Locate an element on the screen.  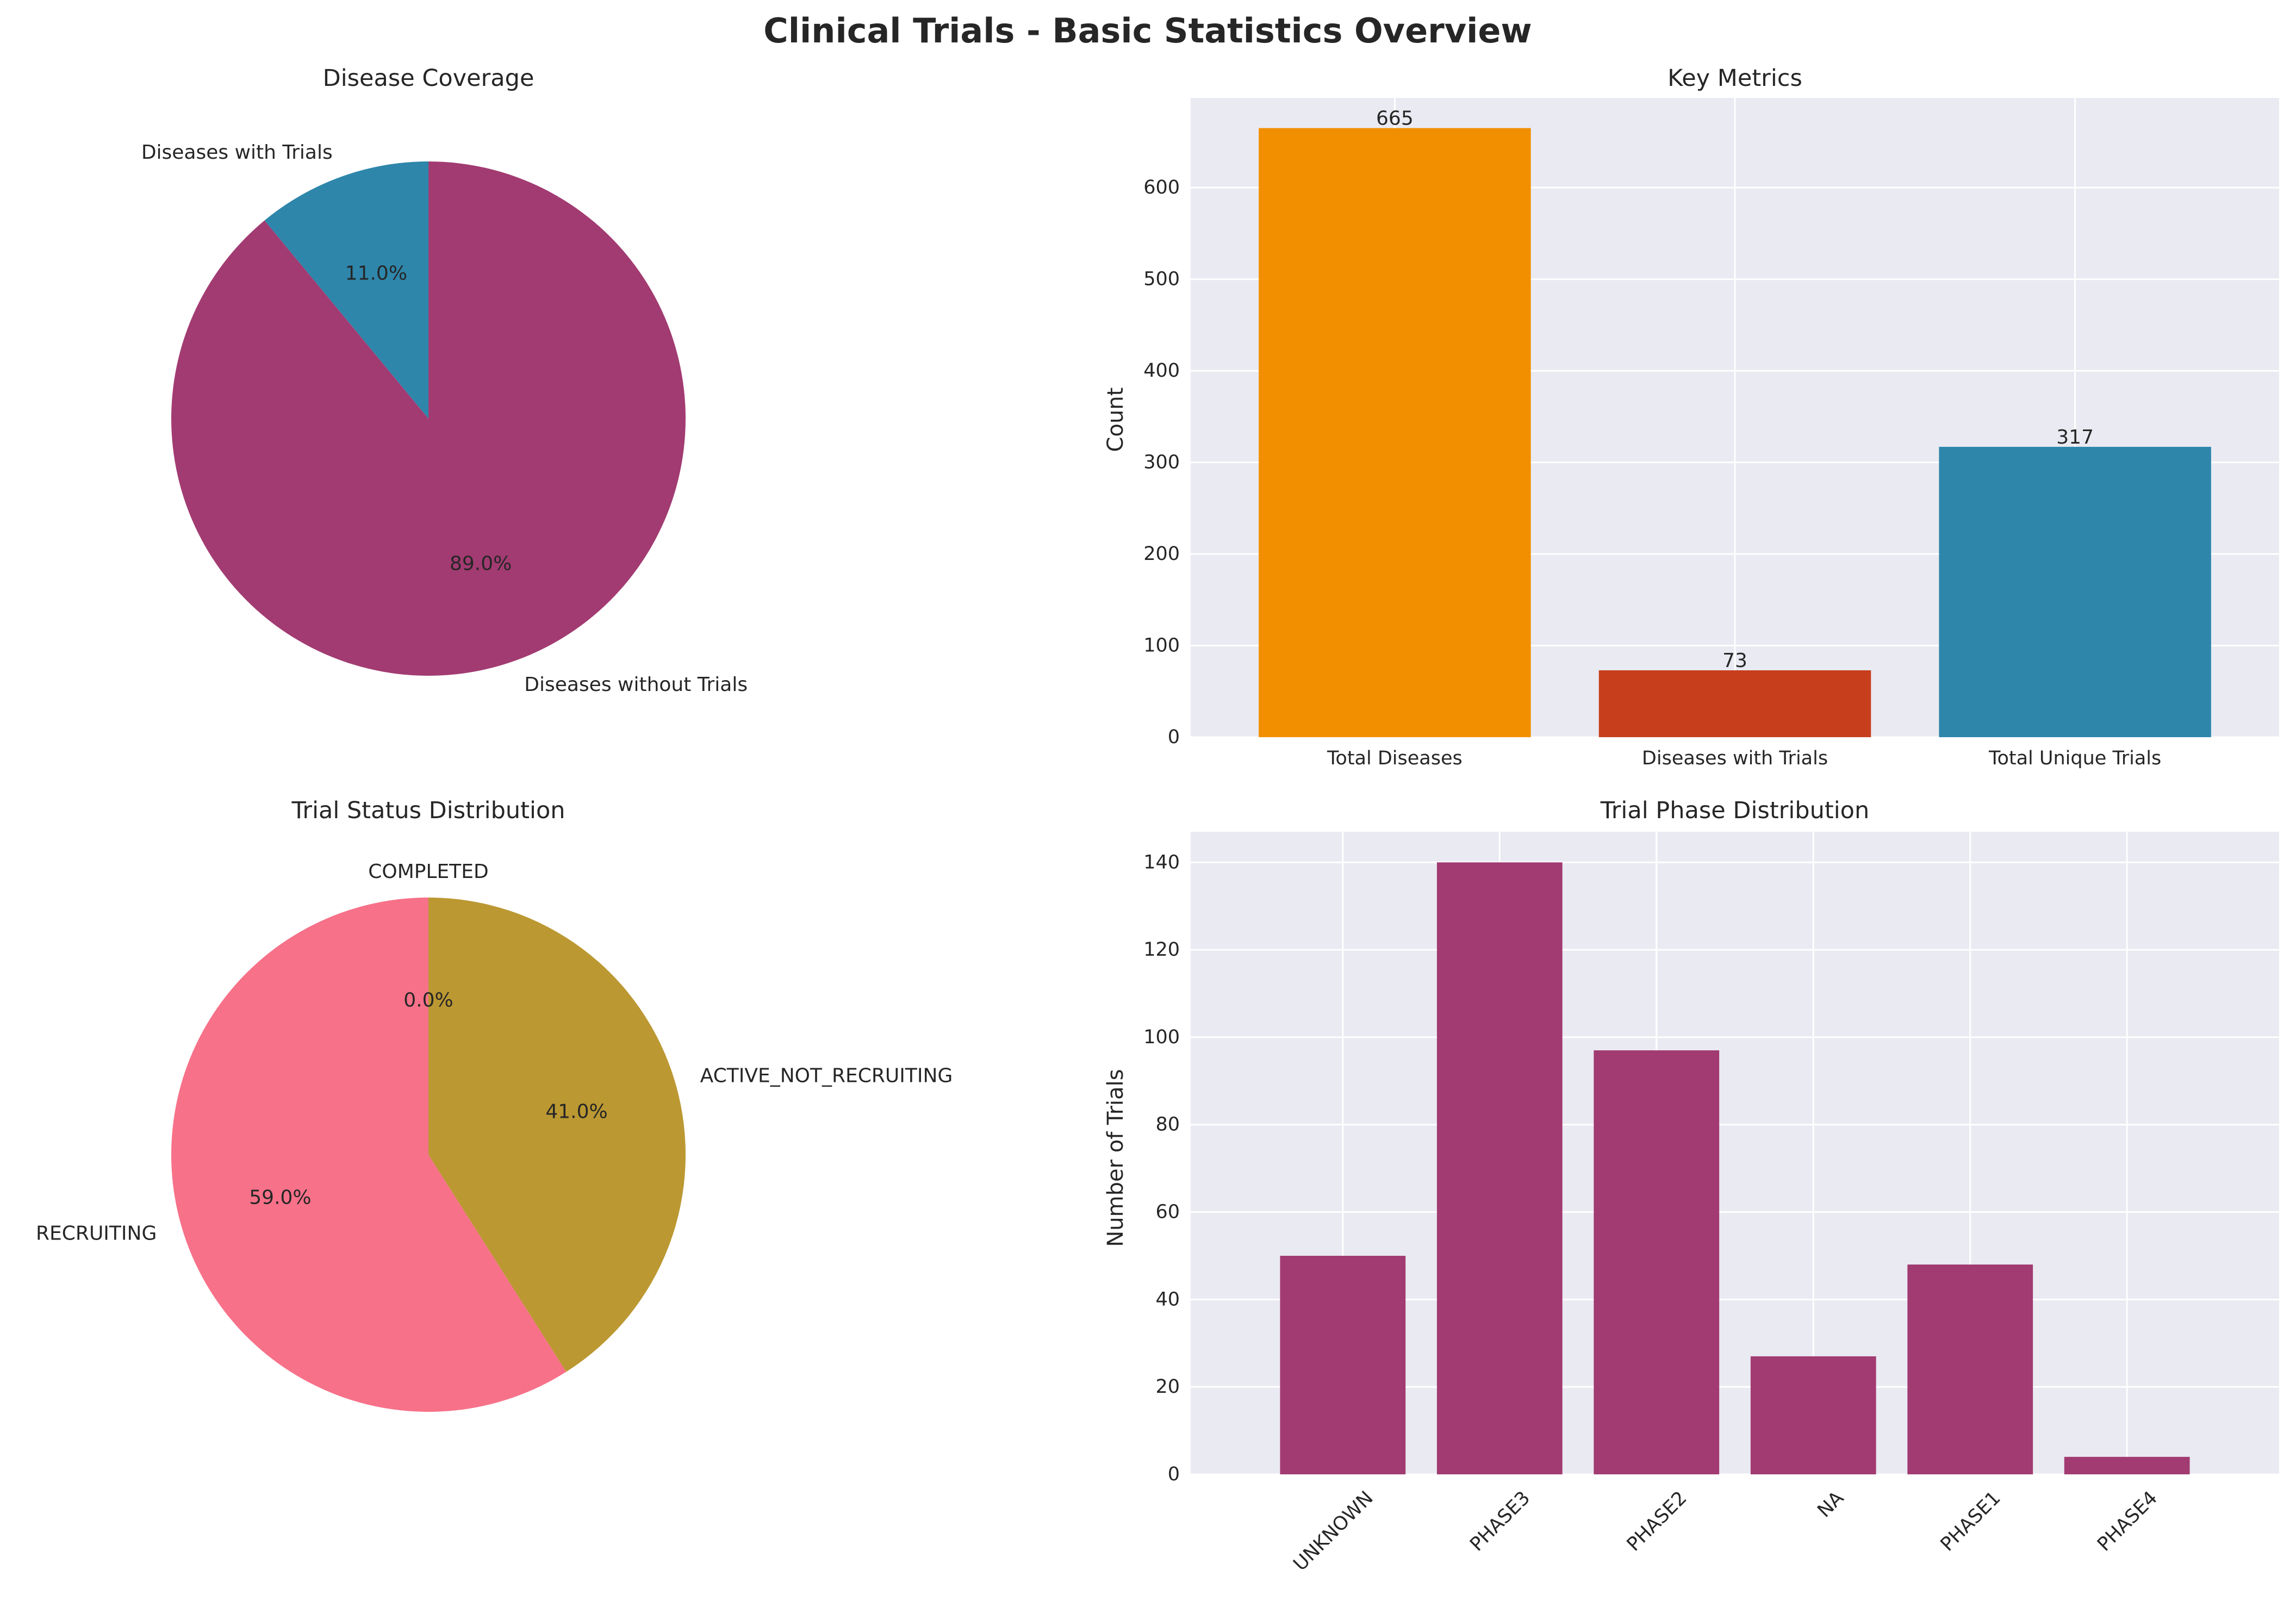
x-tick-label: UNKNOWN is located at coordinates (1334, 1531).